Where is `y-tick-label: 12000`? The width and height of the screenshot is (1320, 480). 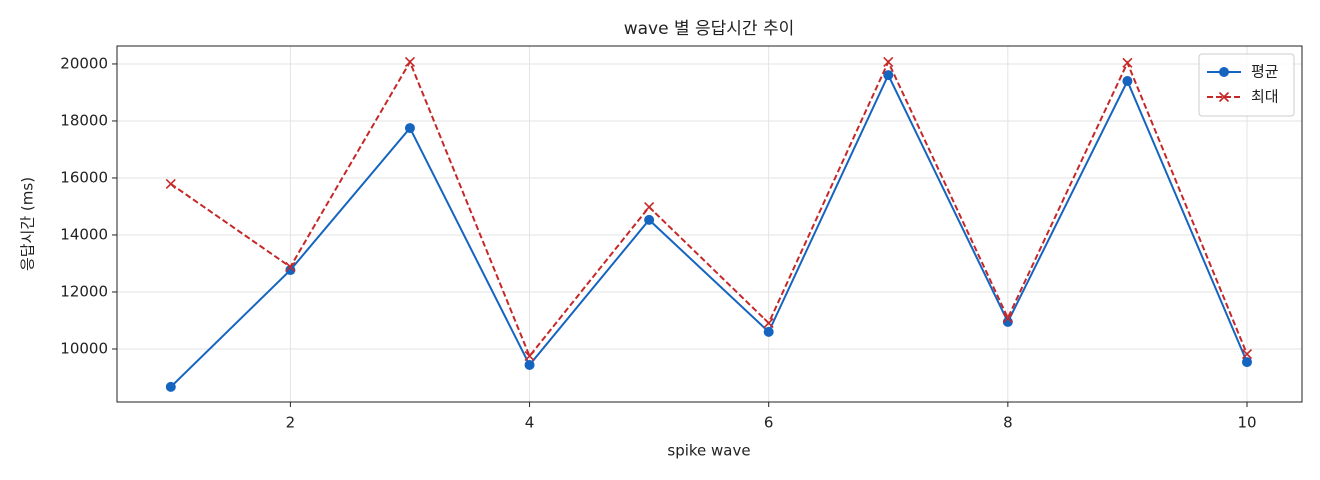
y-tick-label: 12000 is located at coordinates (84, 291).